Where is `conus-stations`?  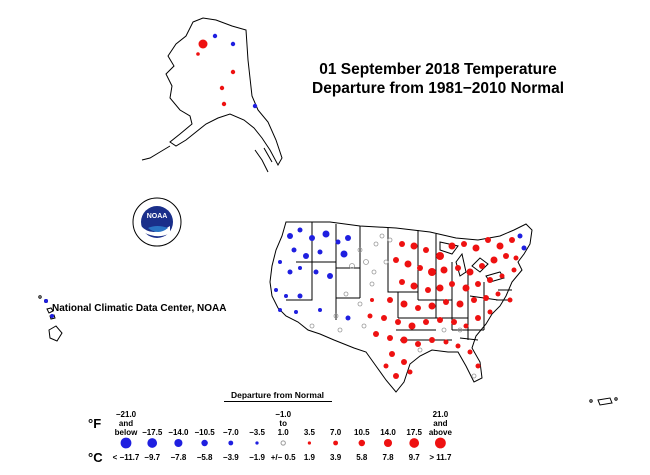
conus-stations is located at coordinates (400, 303).